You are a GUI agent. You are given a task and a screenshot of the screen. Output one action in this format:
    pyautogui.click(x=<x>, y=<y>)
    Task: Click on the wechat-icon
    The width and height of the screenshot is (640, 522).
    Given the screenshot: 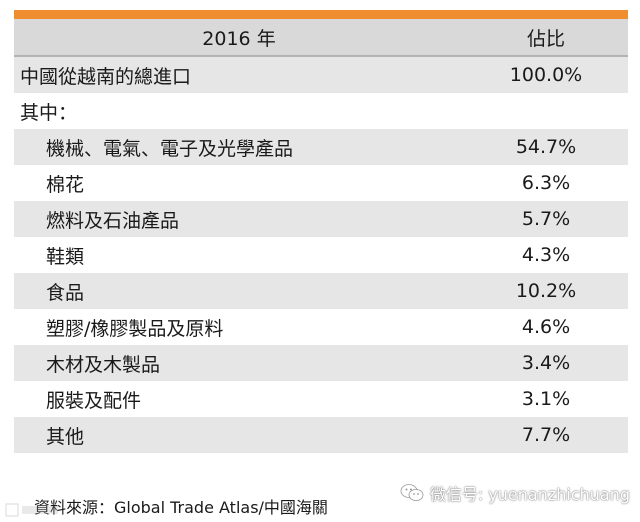 What is the action you would take?
    pyautogui.click(x=412, y=492)
    